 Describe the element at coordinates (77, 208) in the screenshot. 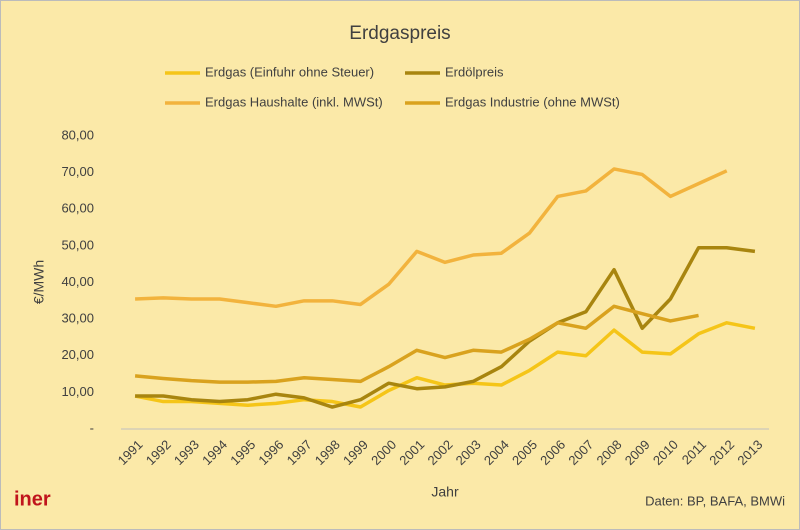

I see `y-tick-label: 60,00` at that location.